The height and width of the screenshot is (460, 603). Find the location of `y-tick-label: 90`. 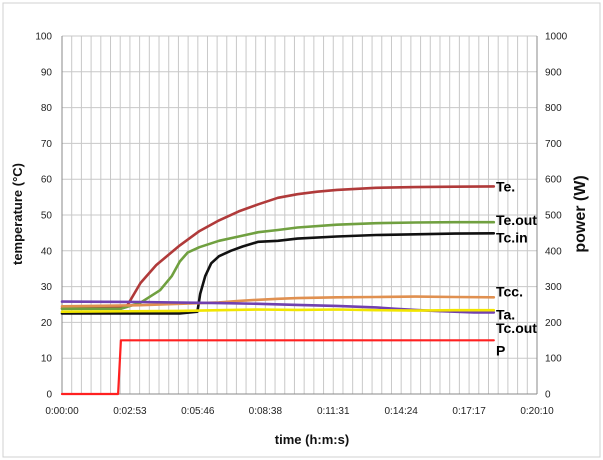

y-tick-label: 90 is located at coordinates (47, 72).